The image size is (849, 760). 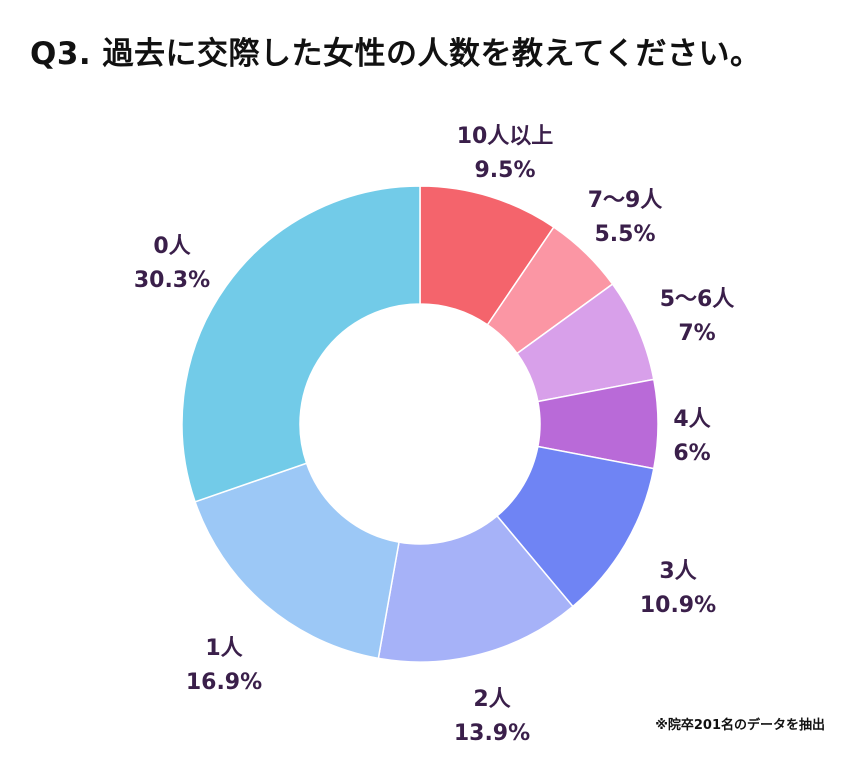 What do you see at coordinates (677, 571) in the screenshot?
I see `slice-category-5: 3人` at bounding box center [677, 571].